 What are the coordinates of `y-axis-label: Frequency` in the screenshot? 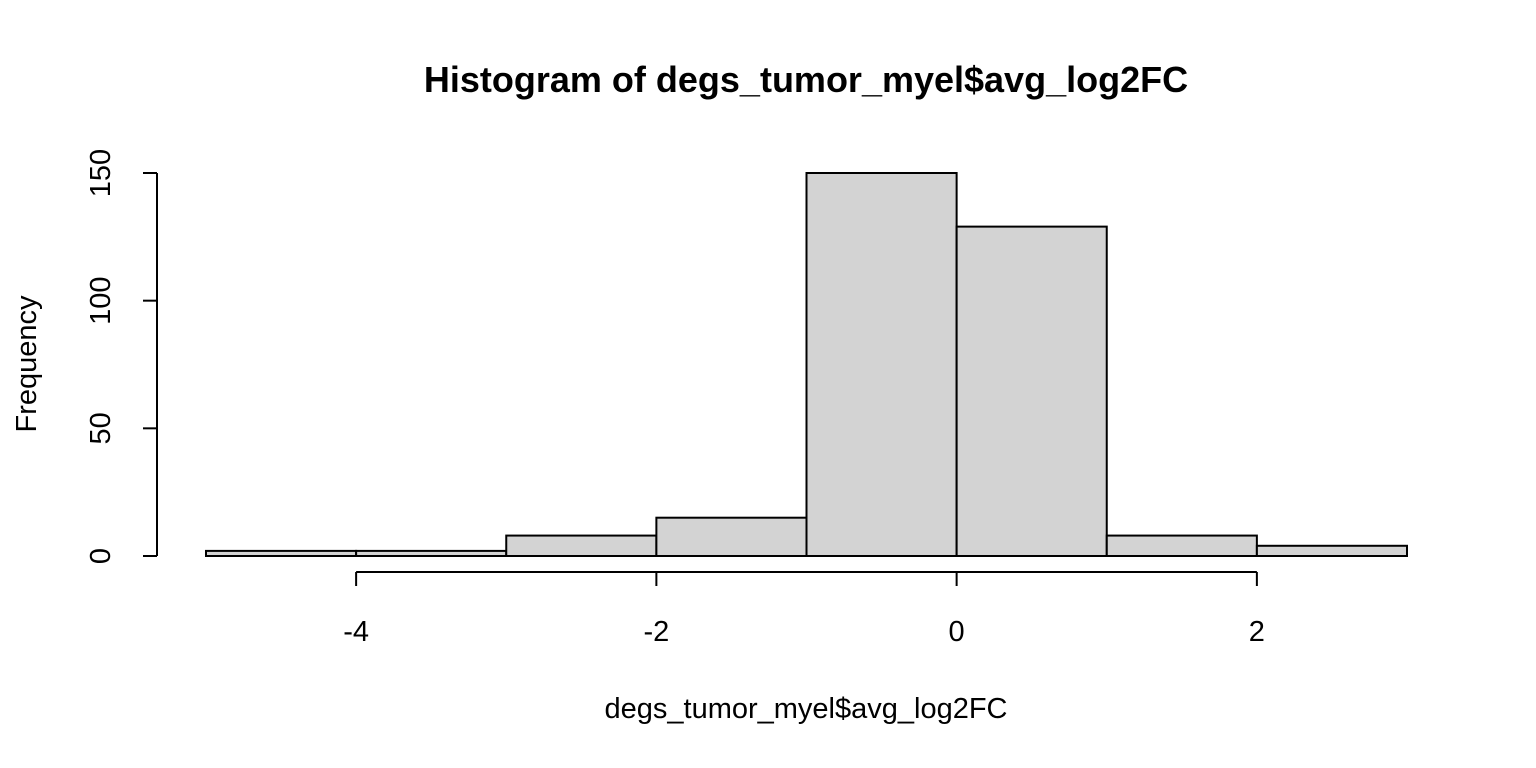 It's located at (27, 364).